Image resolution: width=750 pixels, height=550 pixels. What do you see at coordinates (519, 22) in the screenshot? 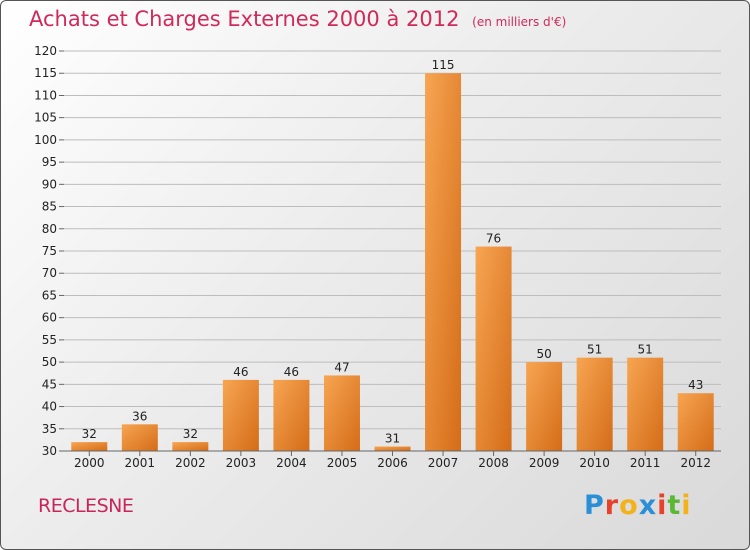
I see `chart-subtitle: (en milliers d'€)` at bounding box center [519, 22].